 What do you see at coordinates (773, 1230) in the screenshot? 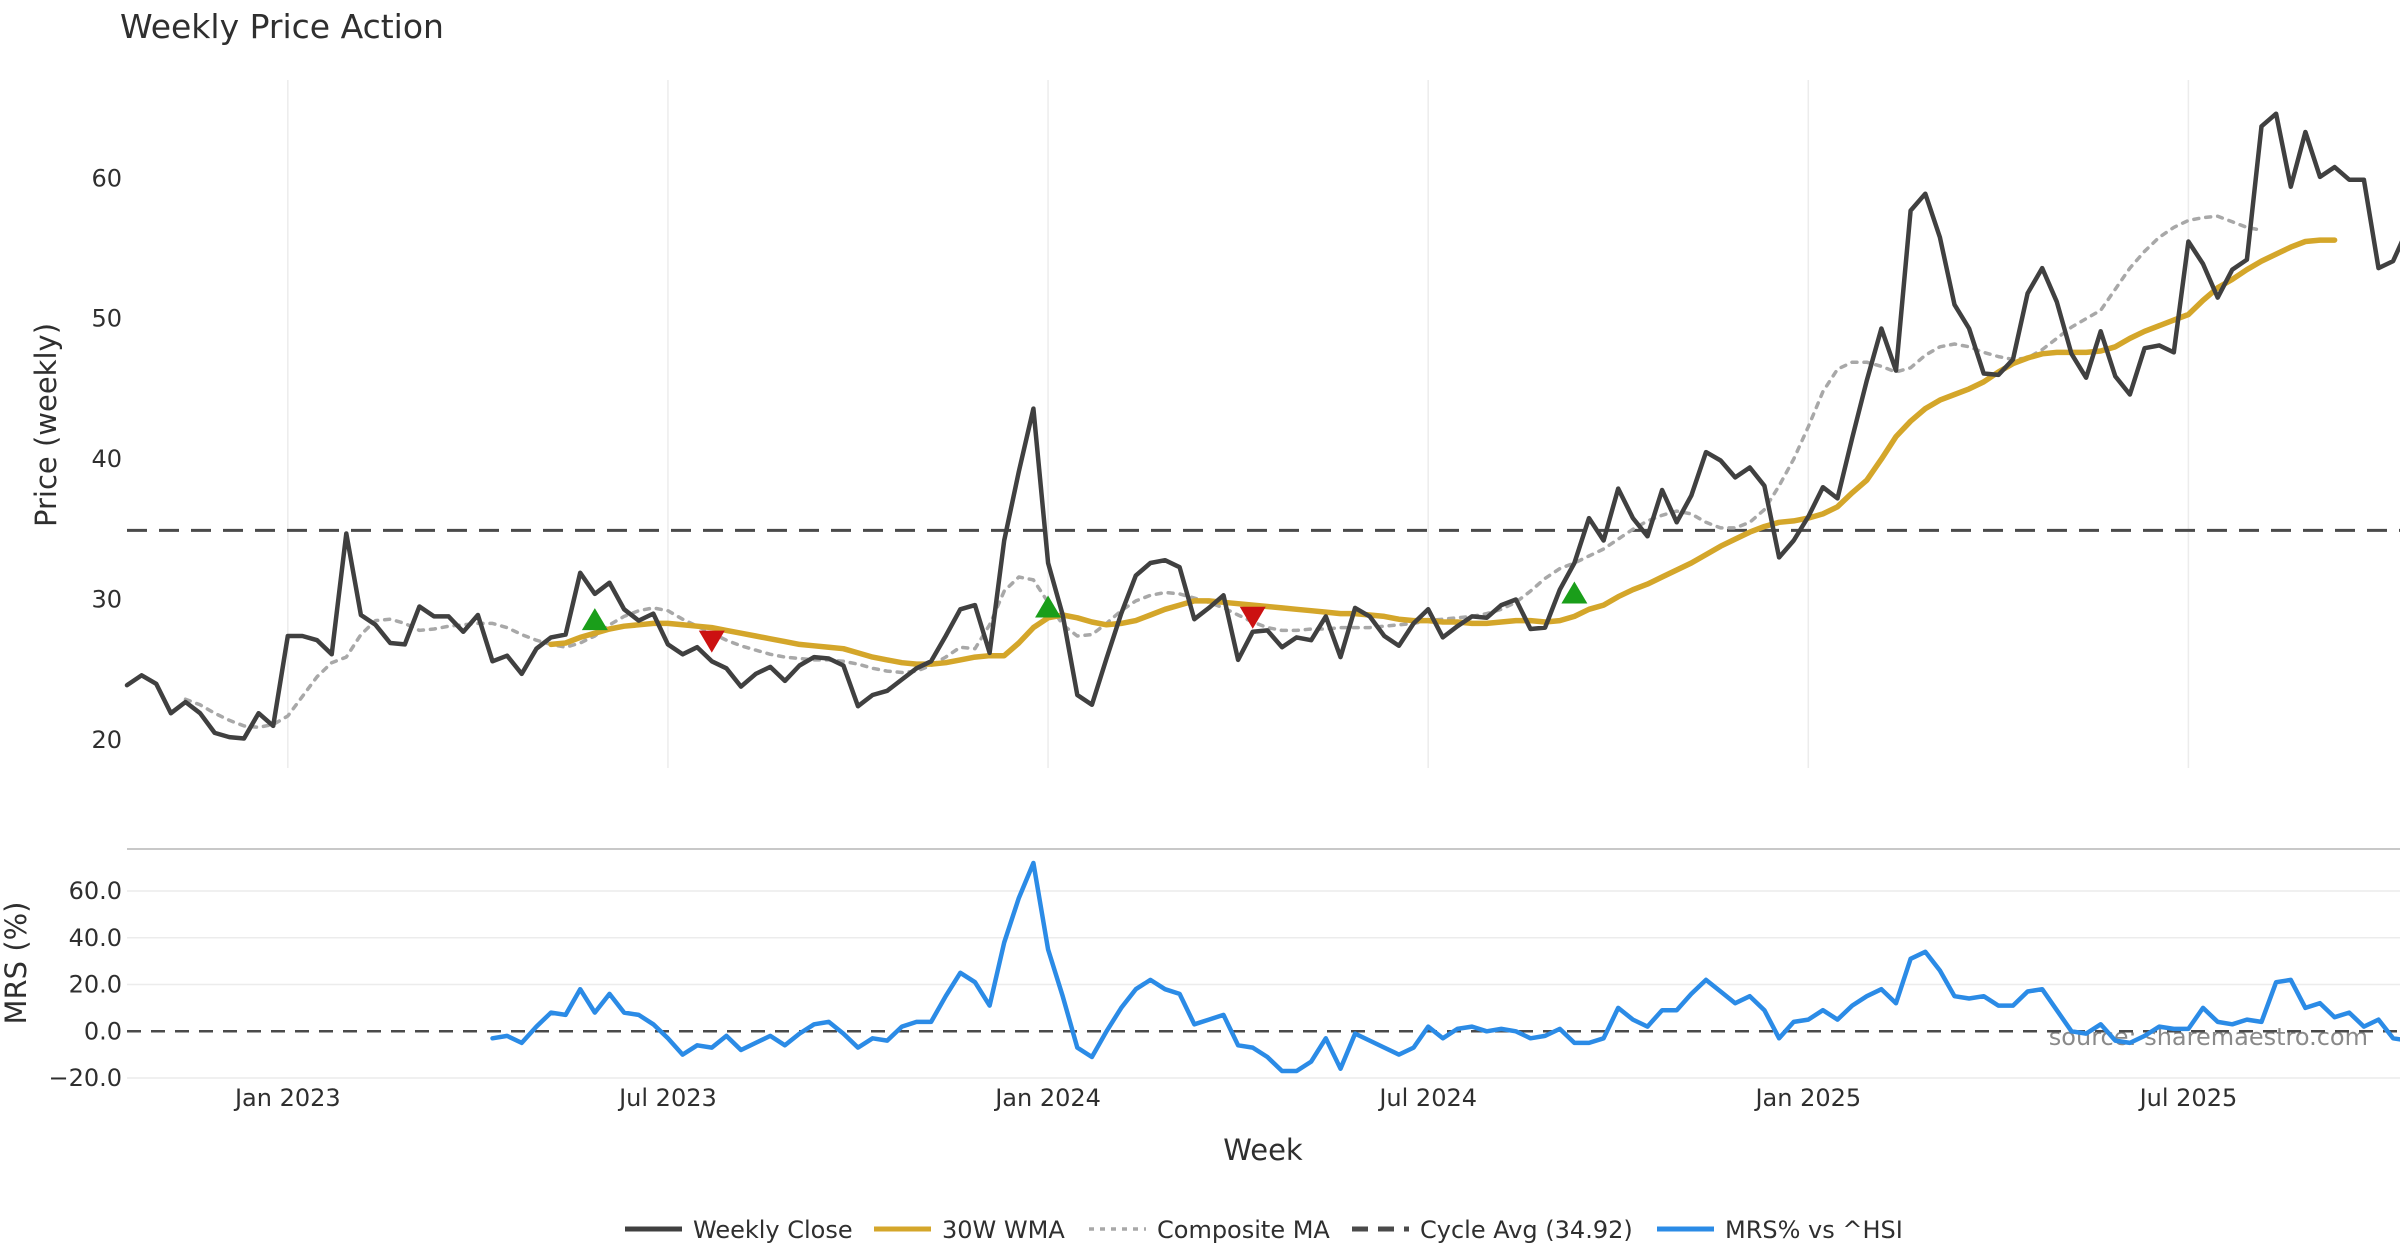
I see `legend-label: Weekly Close` at bounding box center [773, 1230].